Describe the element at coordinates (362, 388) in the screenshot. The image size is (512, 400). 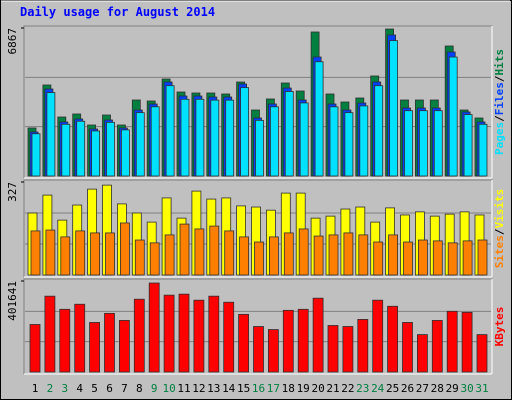
I see `x-tick-label: 23` at that location.